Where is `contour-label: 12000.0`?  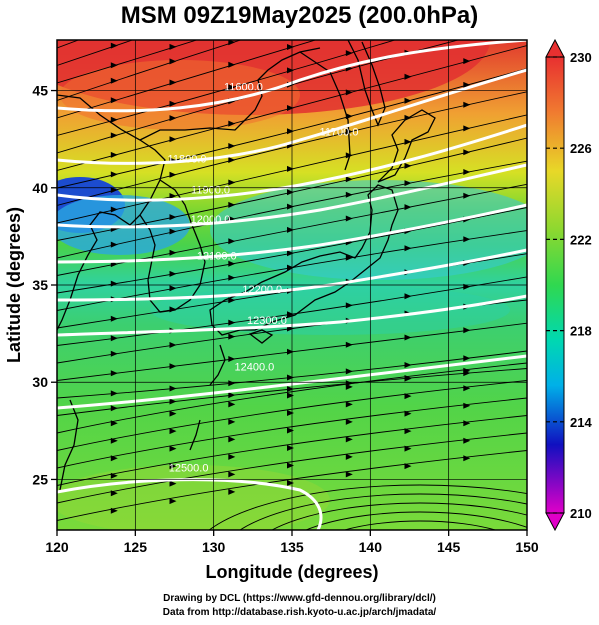 contour-label: 12000.0 is located at coordinates (211, 220).